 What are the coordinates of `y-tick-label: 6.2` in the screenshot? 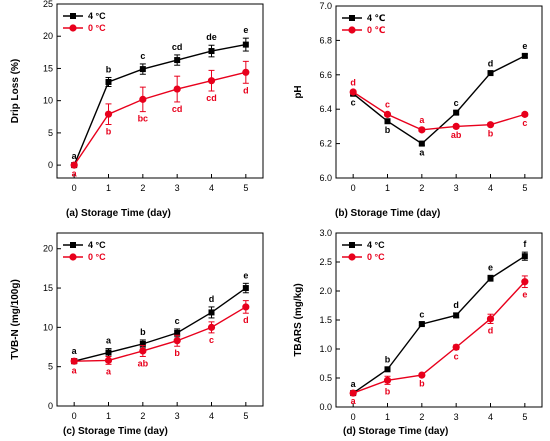 It's located at (325, 144).